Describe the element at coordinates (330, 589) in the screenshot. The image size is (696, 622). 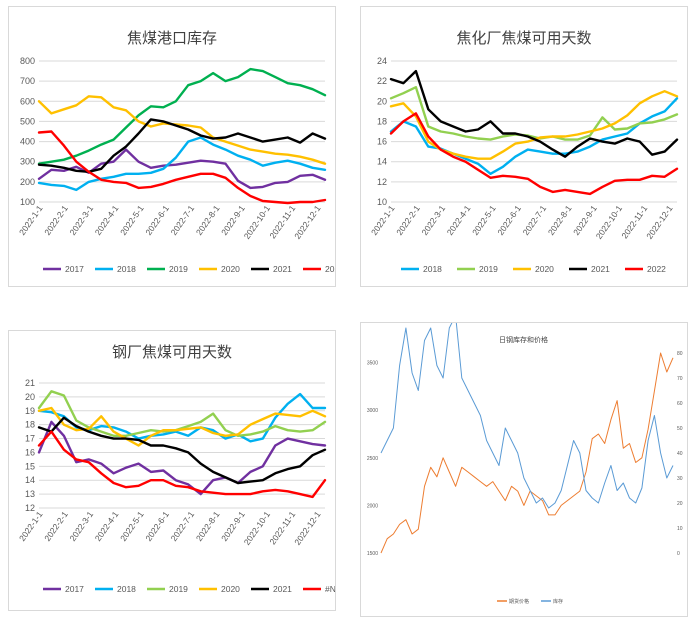
I see `legend-label: #N/A` at that location.